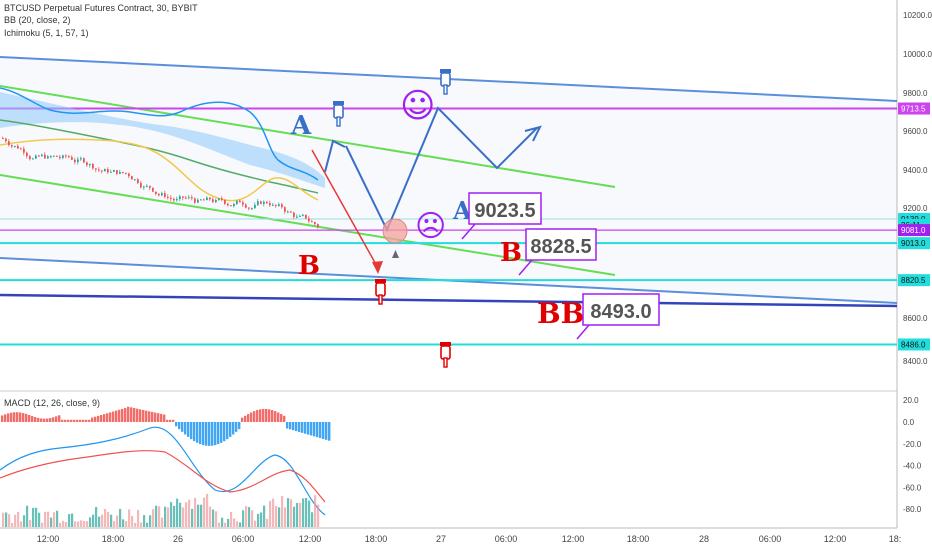 Image resolution: width=932 pixels, height=550 pixels. I want to click on hand-icon-down-1-finger, so click(380, 299).